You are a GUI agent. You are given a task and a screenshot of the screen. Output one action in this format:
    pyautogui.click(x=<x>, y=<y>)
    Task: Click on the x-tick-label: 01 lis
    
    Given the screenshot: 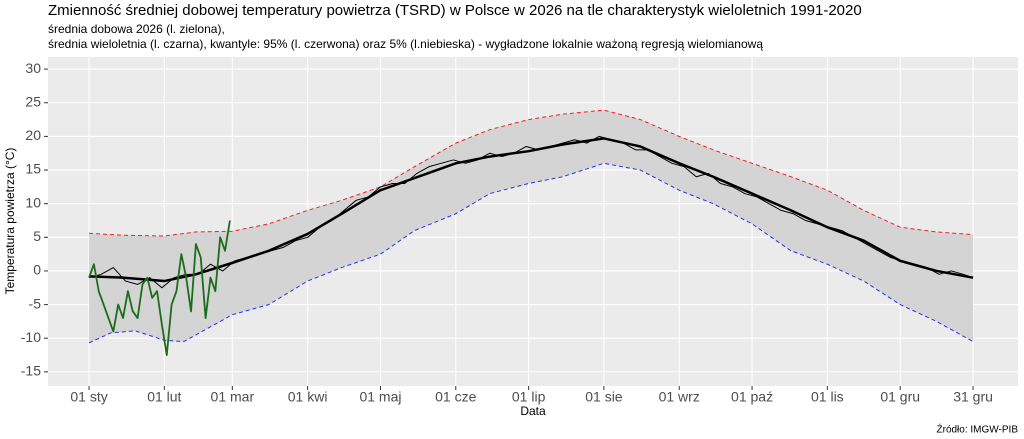 What is the action you would take?
    pyautogui.click(x=827, y=397)
    